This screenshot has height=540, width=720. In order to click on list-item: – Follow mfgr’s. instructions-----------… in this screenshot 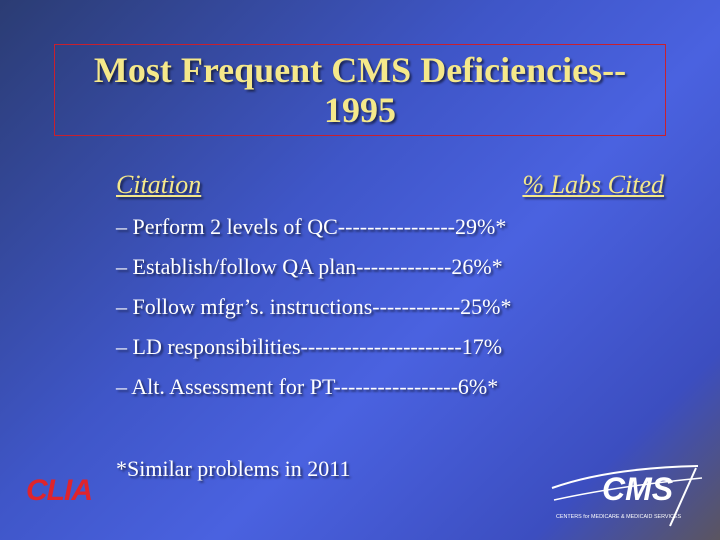, I will do `click(314, 306)`.